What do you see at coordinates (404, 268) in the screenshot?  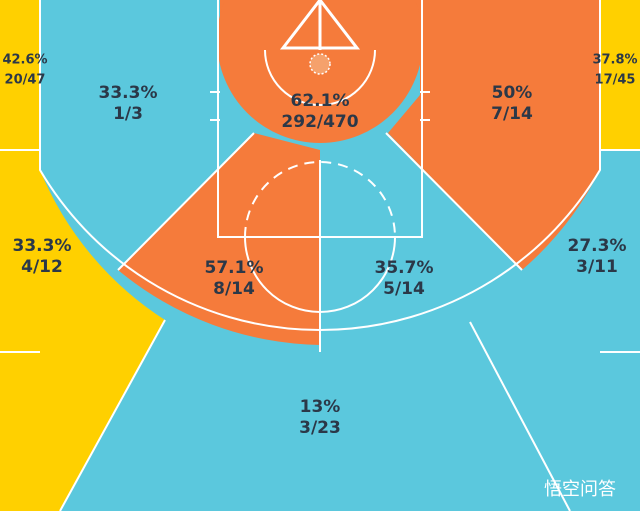 I see `zone-pct: 35.7%` at bounding box center [404, 268].